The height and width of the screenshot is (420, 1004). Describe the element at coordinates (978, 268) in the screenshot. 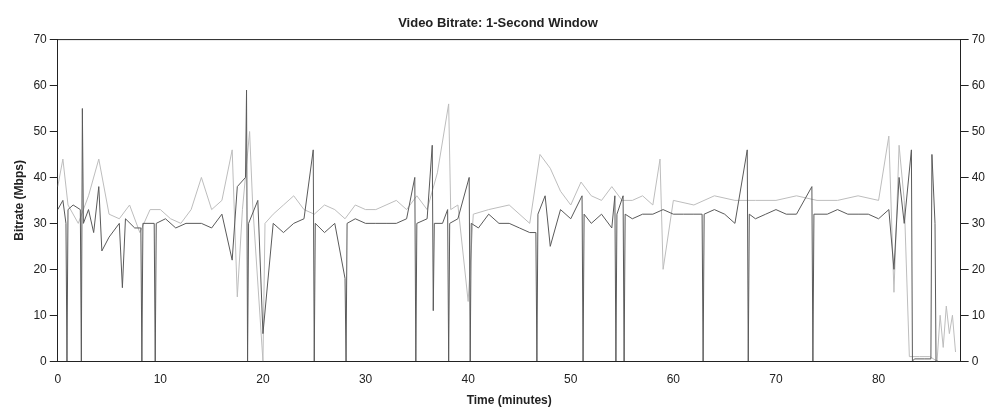

I see `y2-tick-label: 20` at that location.